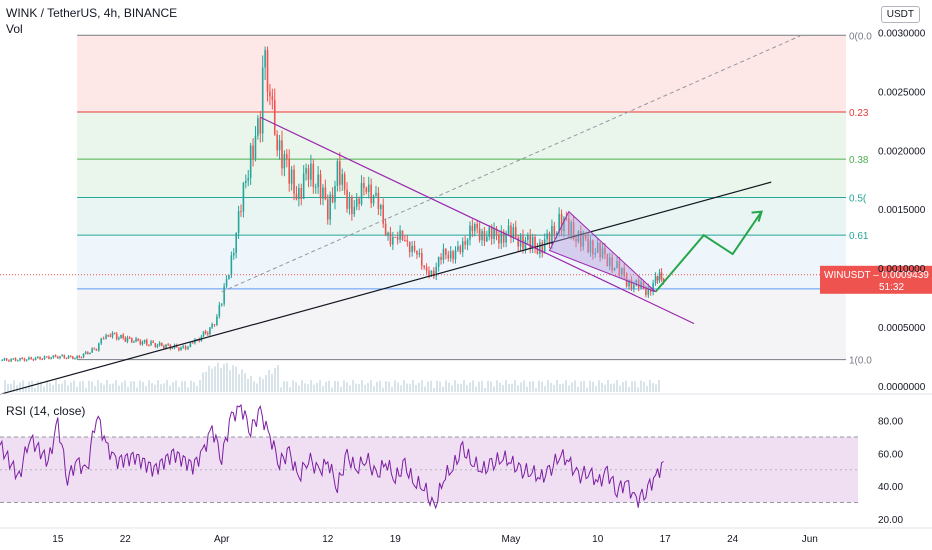 This screenshot has width=932, height=550. What do you see at coordinates (900, 14) in the screenshot?
I see `currency-button: USDT` at bounding box center [900, 14].